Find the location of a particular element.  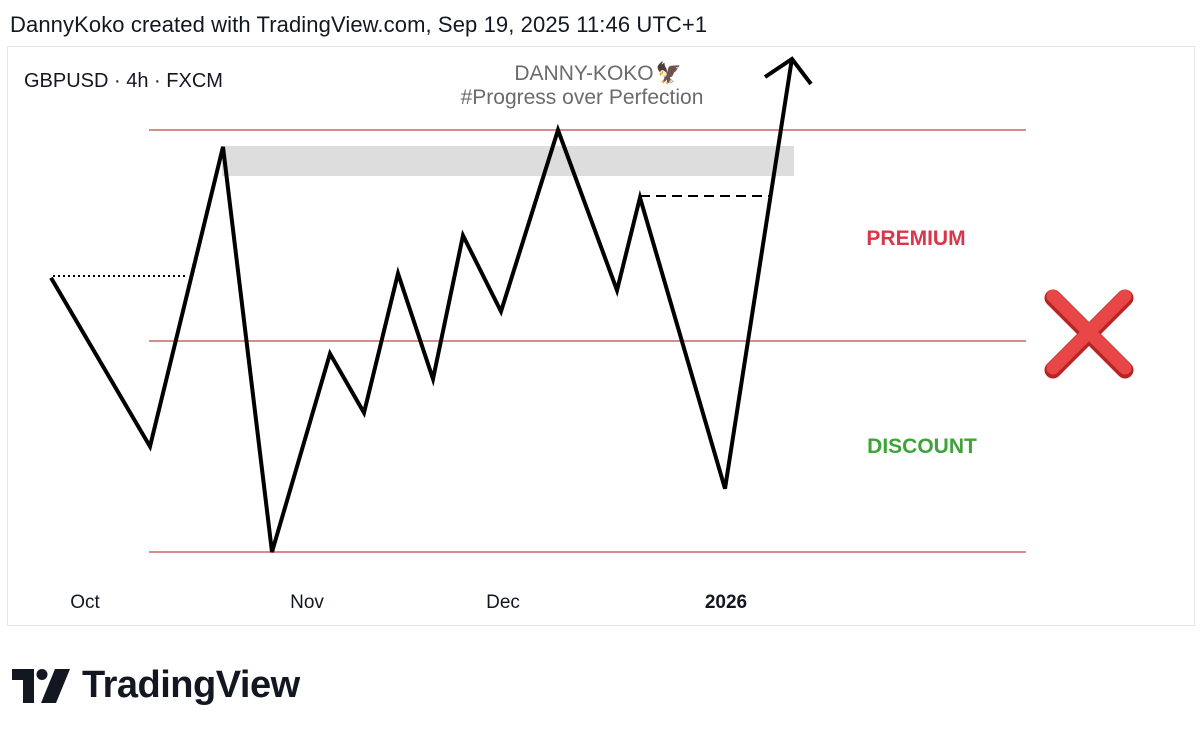

x-axis-ticks: Oct Nov Dec 2026 is located at coordinates (408, 602).